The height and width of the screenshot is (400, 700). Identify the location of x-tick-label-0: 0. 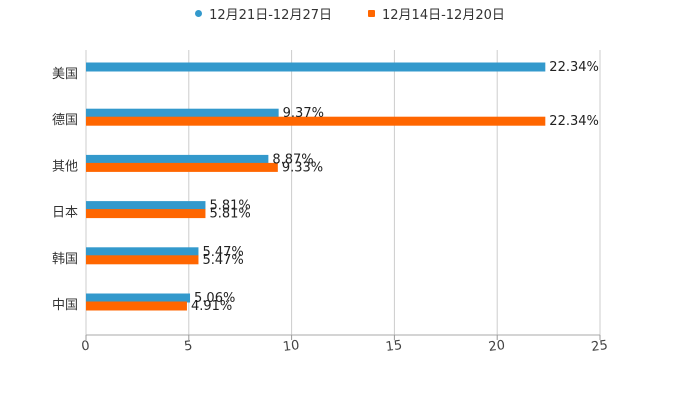
(86, 347).